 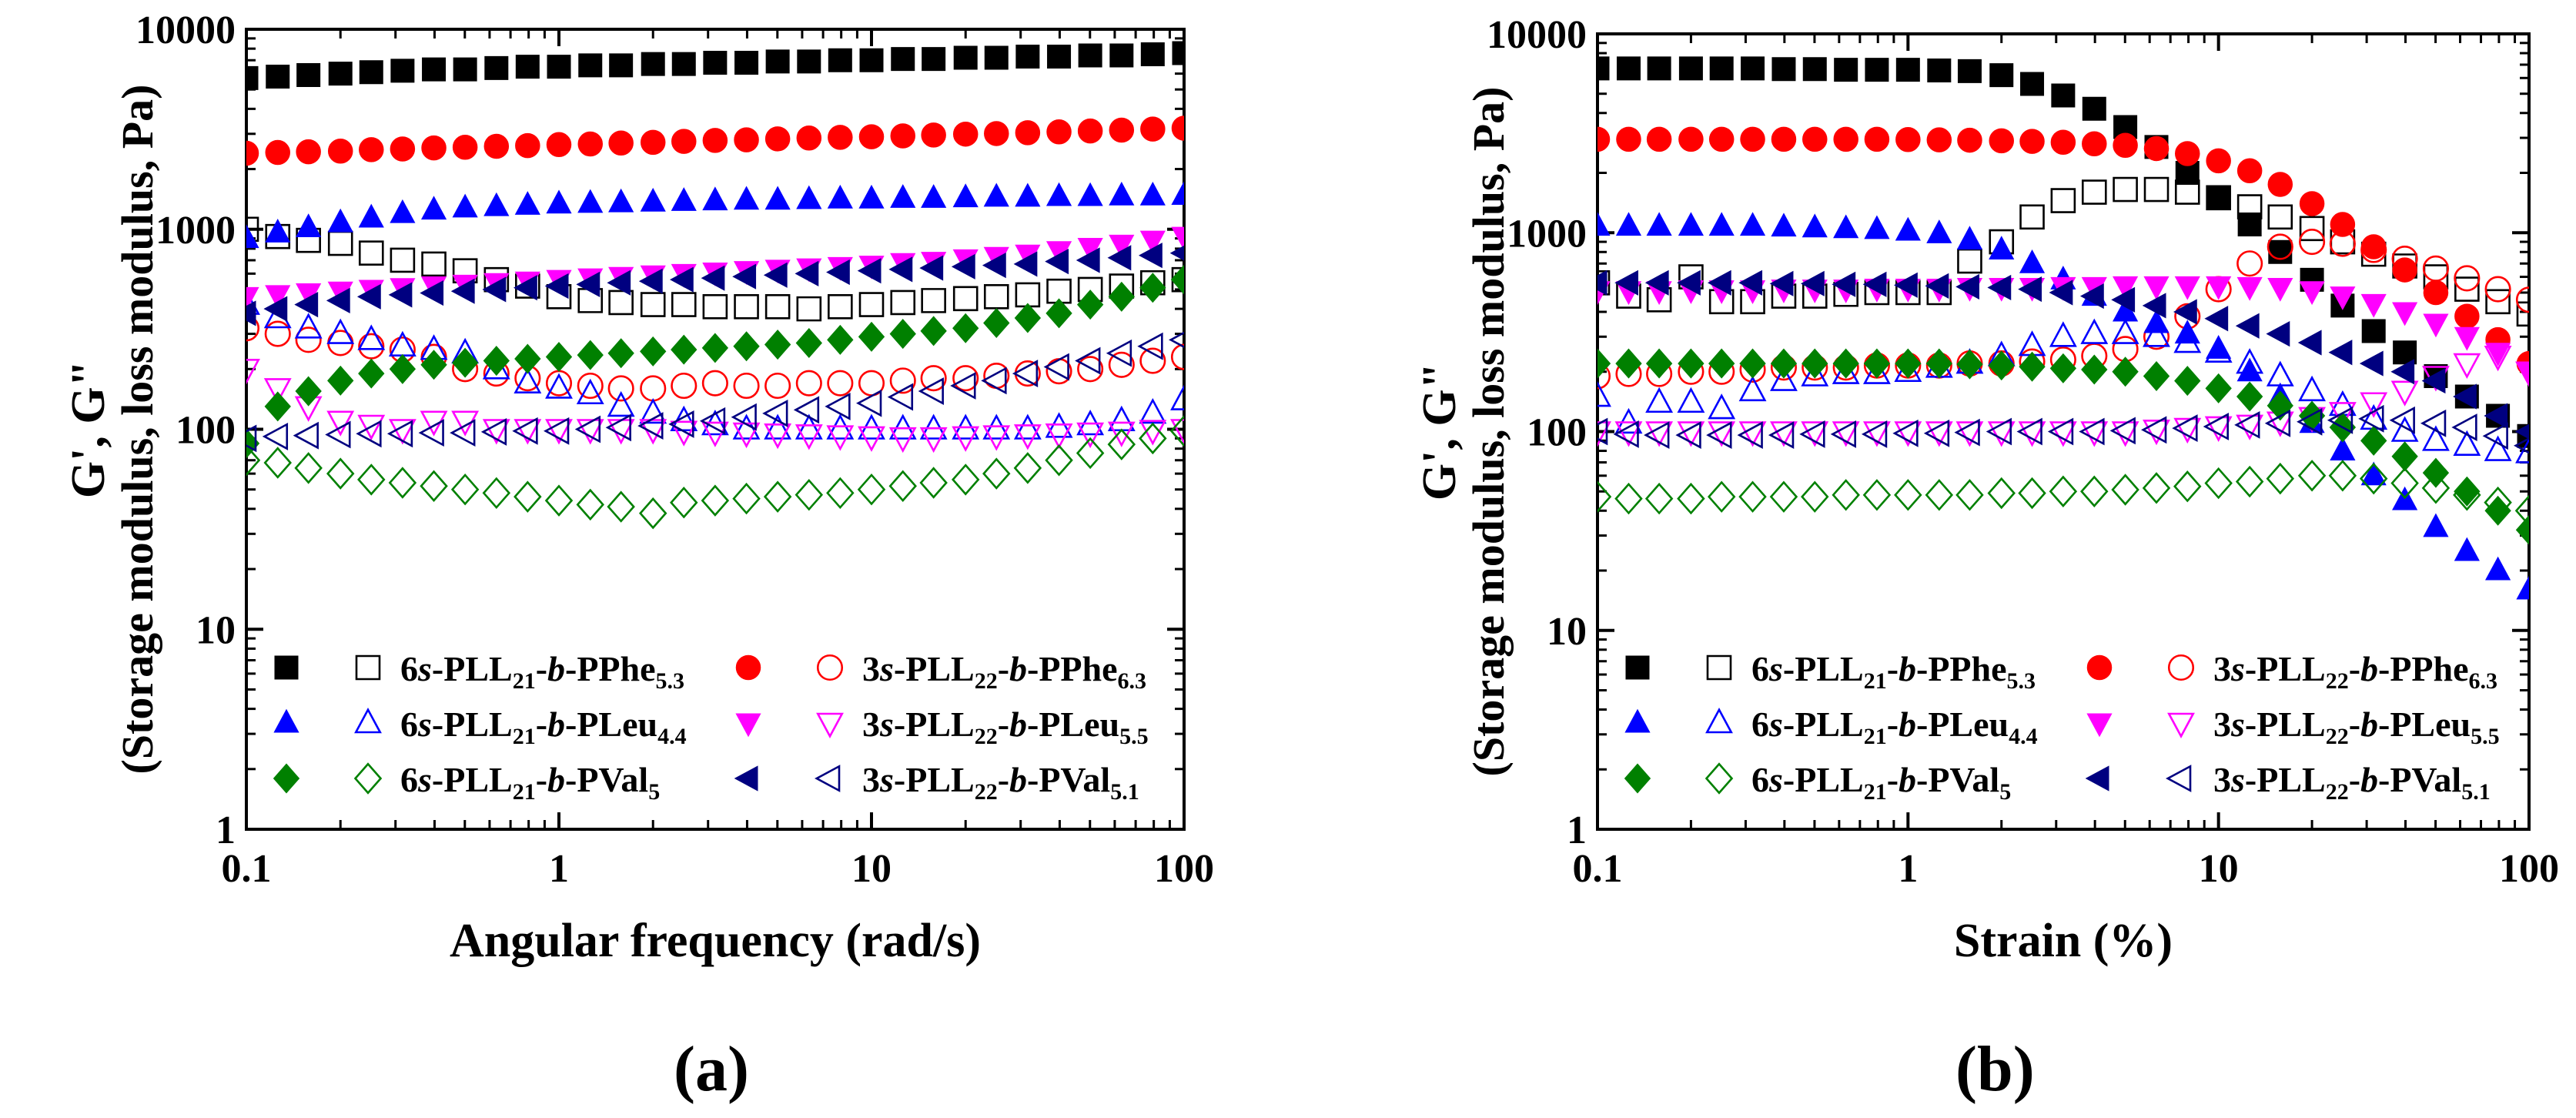 What do you see at coordinates (1908, 869) in the screenshot?
I see `x-tick-label: 1` at bounding box center [1908, 869].